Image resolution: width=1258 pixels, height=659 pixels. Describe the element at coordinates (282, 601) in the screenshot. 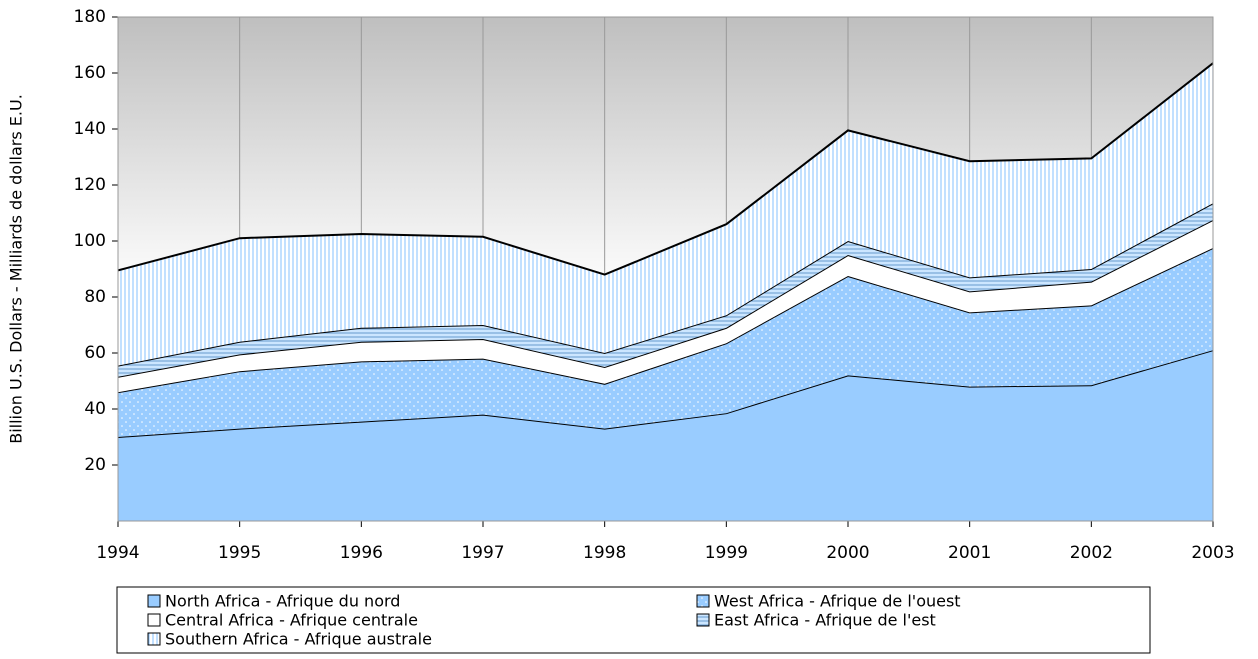

I see `legend-label: North Africa - Afrique du nord` at that location.